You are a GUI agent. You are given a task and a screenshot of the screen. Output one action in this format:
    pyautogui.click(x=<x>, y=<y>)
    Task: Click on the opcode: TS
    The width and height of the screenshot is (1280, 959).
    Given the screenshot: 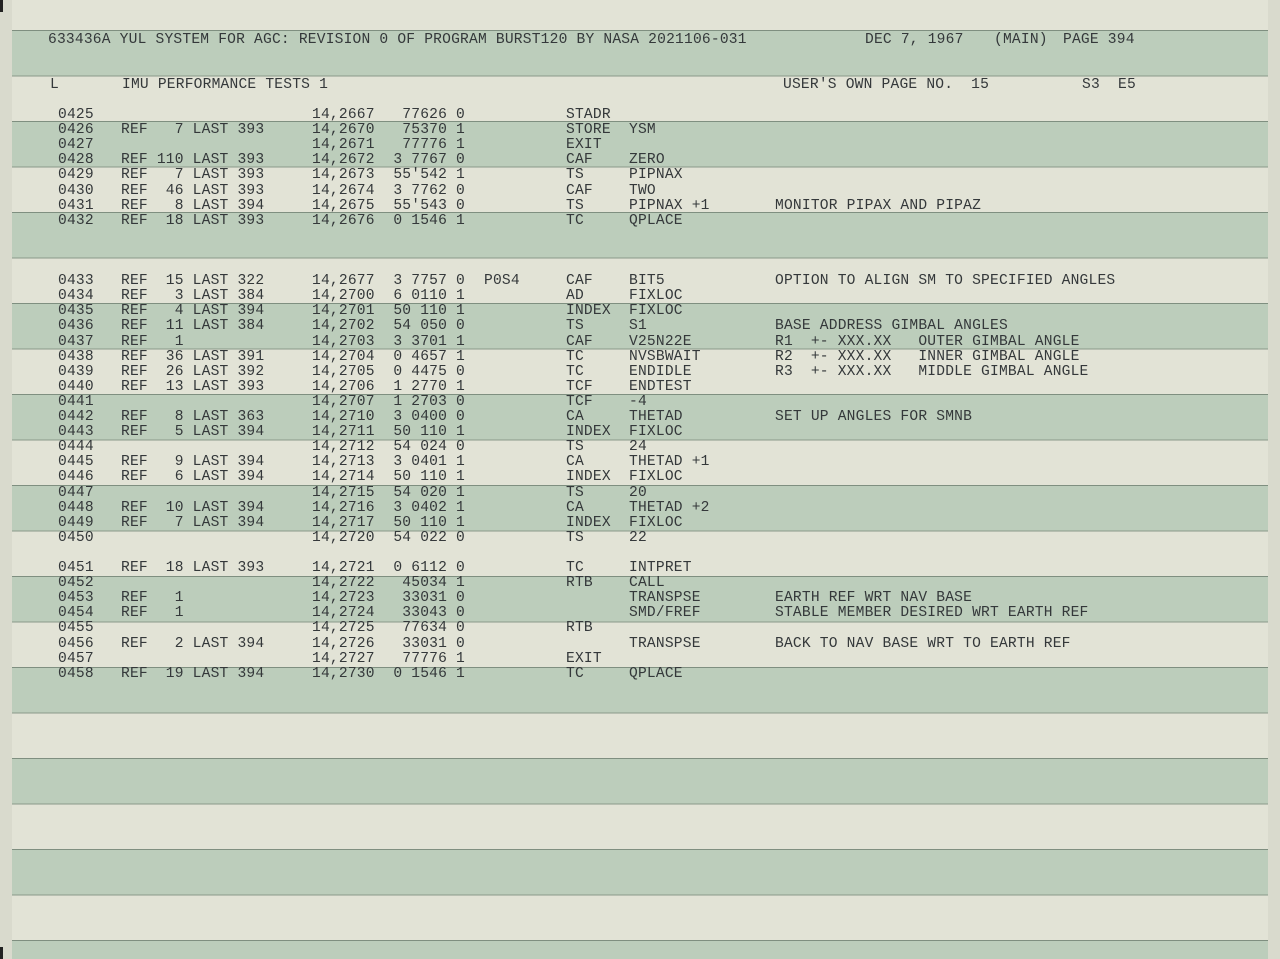 What is the action you would take?
    pyautogui.click(x=575, y=492)
    